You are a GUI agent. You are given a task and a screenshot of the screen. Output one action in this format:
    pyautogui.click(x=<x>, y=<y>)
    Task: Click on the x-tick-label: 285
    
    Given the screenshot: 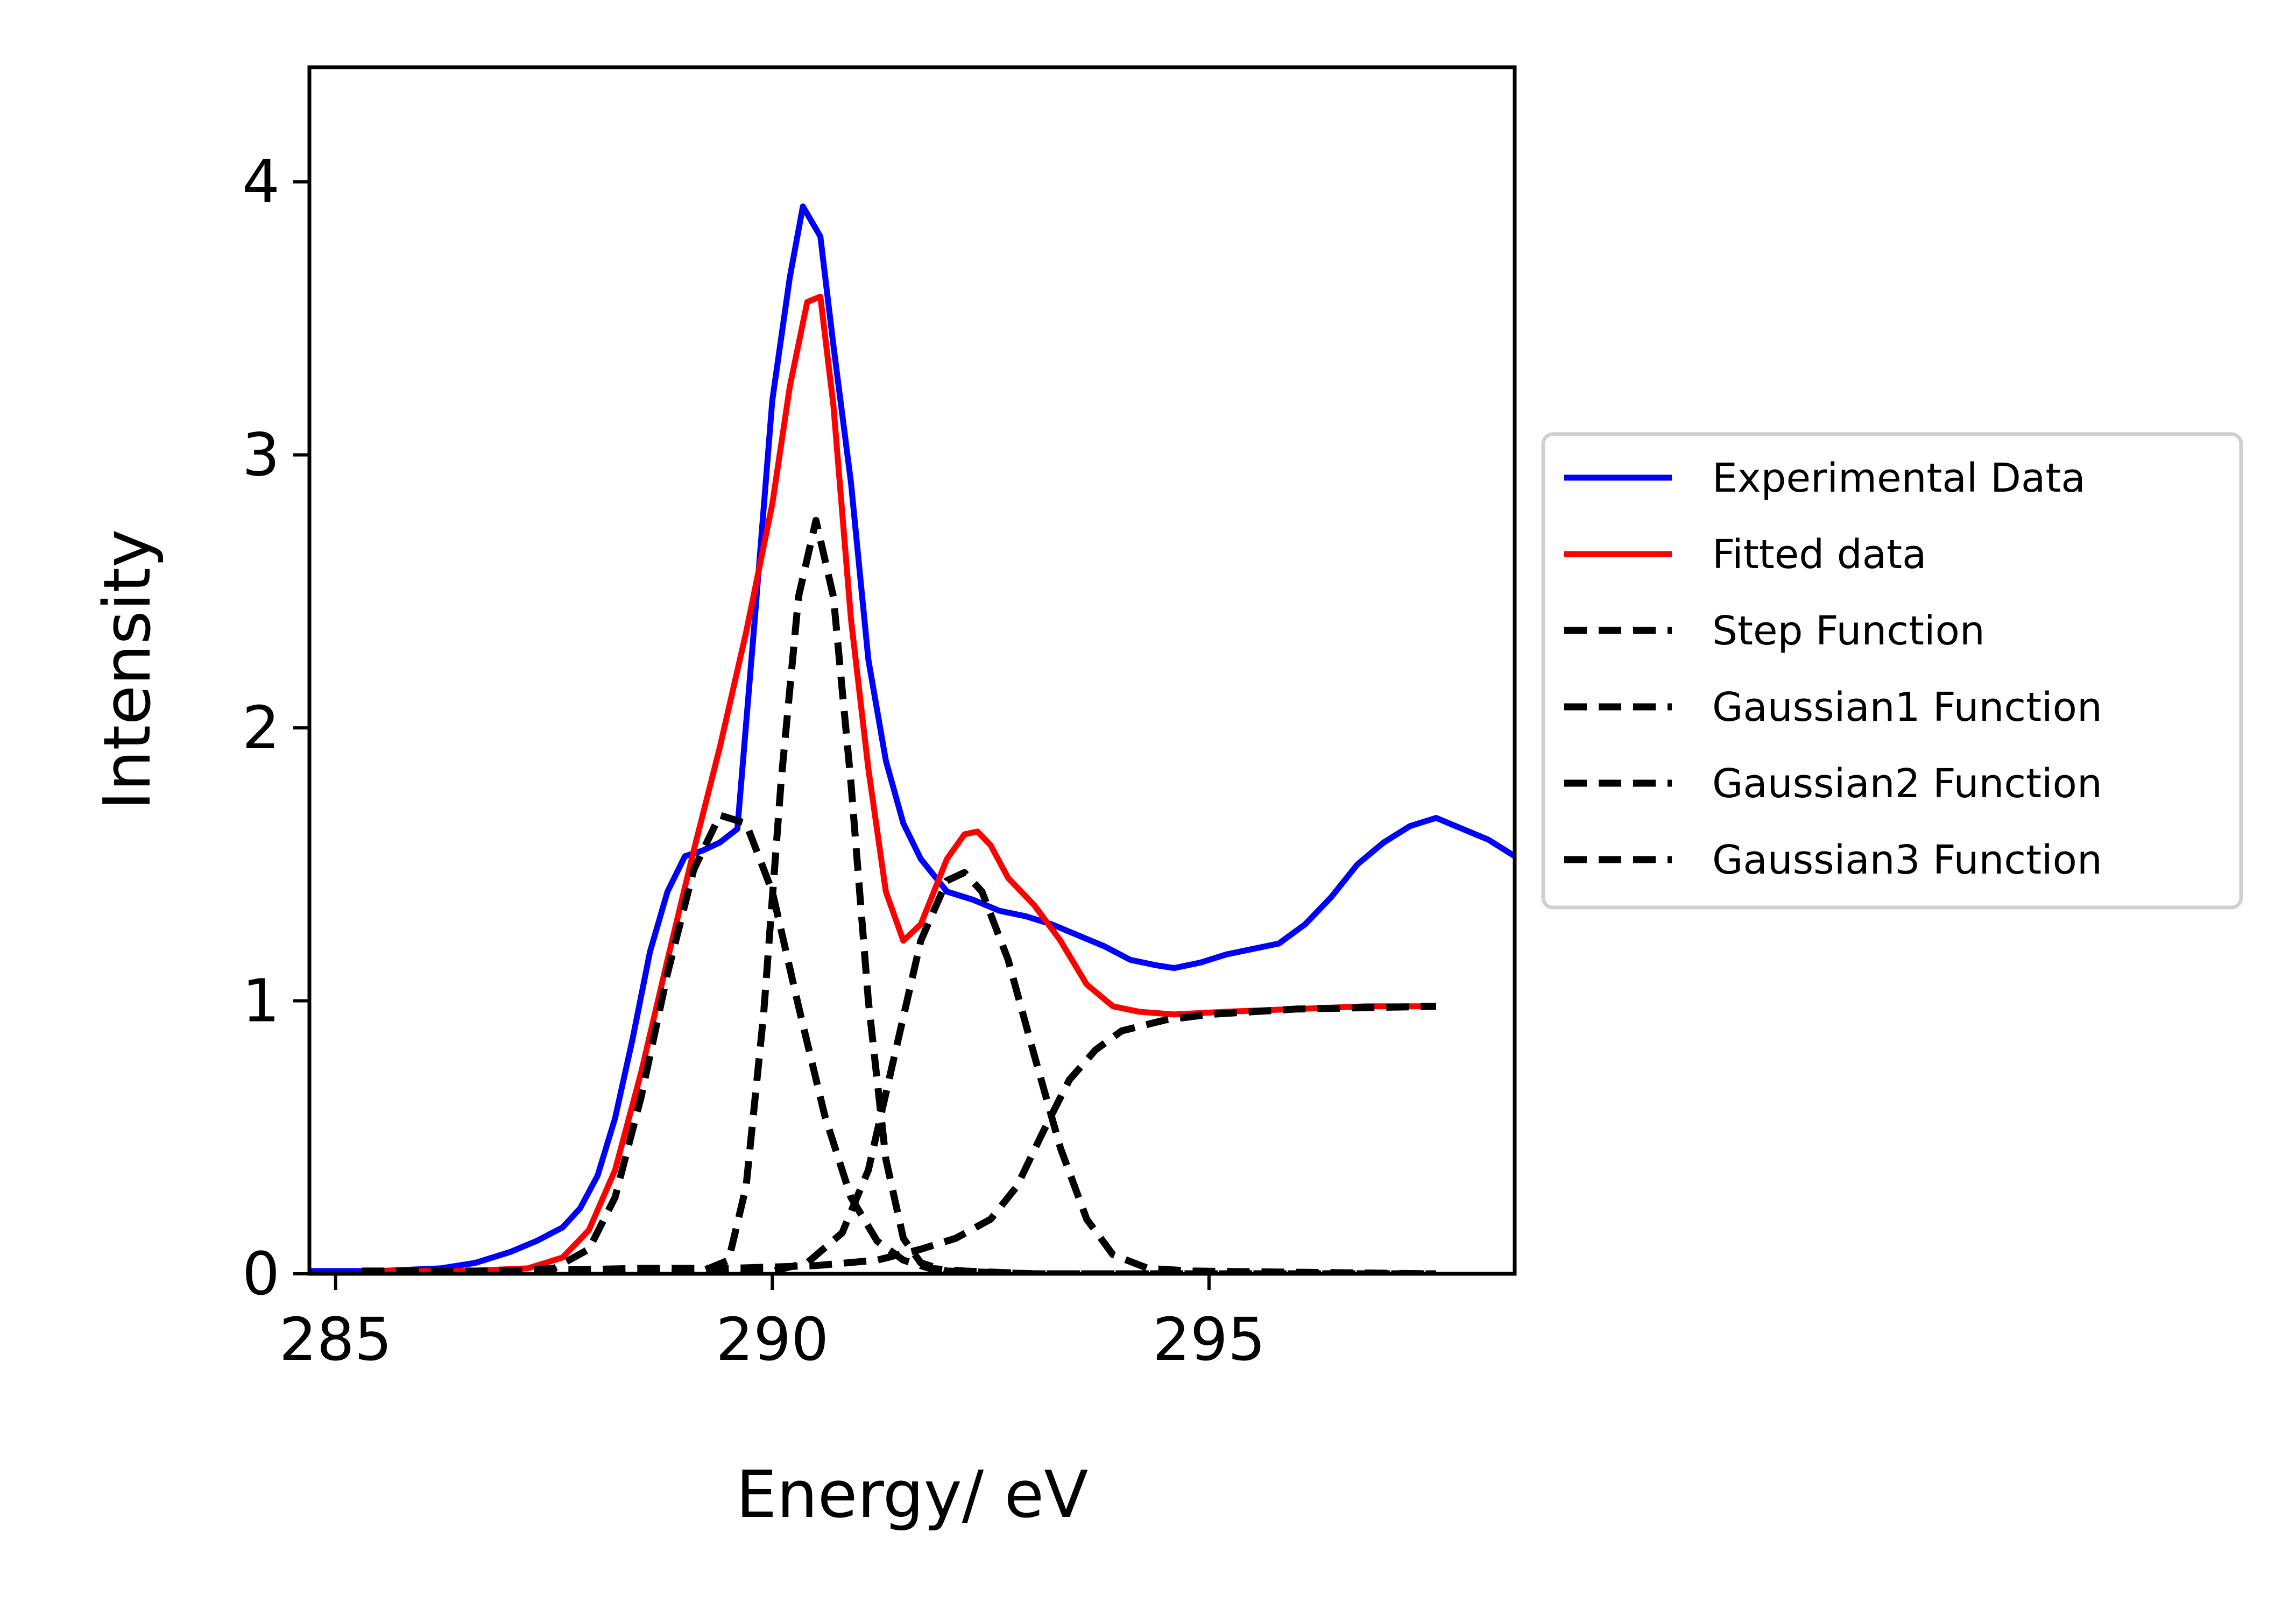 What is the action you would take?
    pyautogui.click(x=335, y=1339)
    